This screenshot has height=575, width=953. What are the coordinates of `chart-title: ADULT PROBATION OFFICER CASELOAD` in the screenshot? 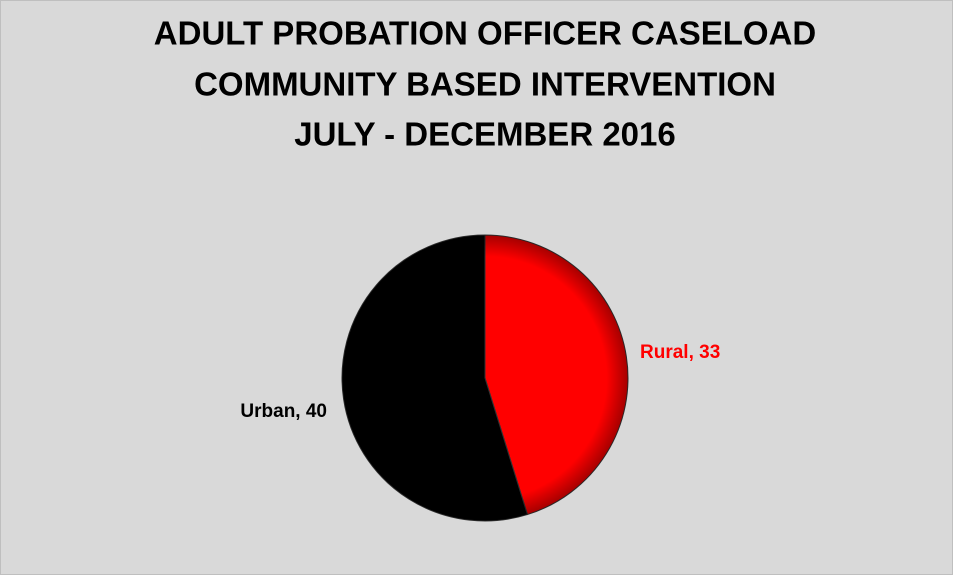 It's located at (485, 33).